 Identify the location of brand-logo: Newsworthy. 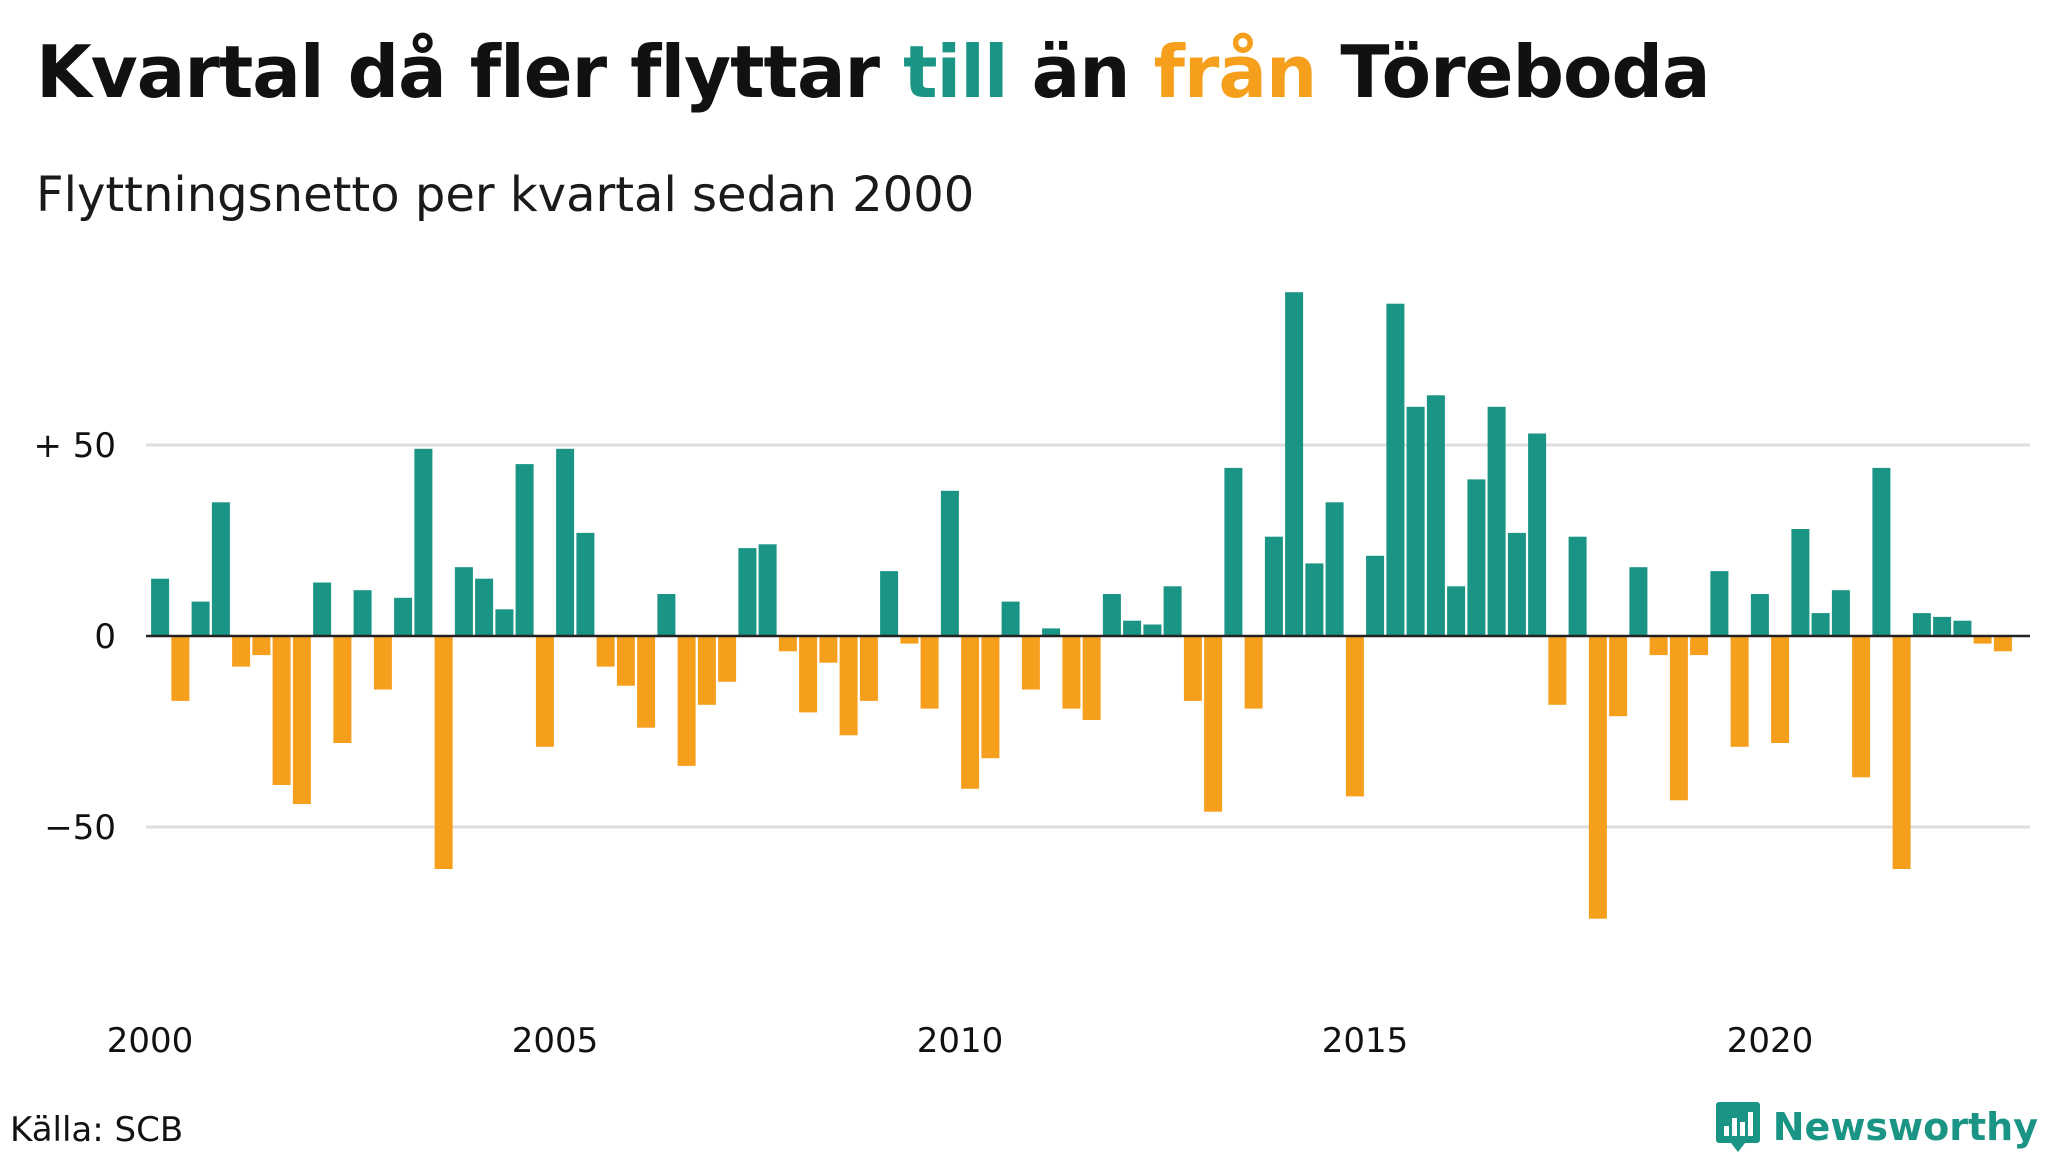
(1876, 1127).